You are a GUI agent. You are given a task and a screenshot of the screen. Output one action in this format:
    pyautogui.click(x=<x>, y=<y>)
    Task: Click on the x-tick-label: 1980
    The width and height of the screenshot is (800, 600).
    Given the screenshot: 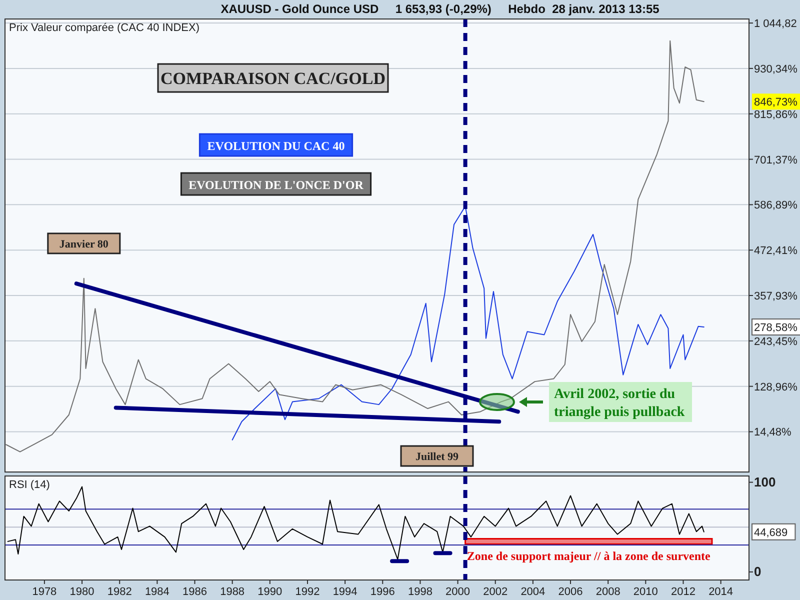 What is the action you would take?
    pyautogui.click(x=82, y=592)
    